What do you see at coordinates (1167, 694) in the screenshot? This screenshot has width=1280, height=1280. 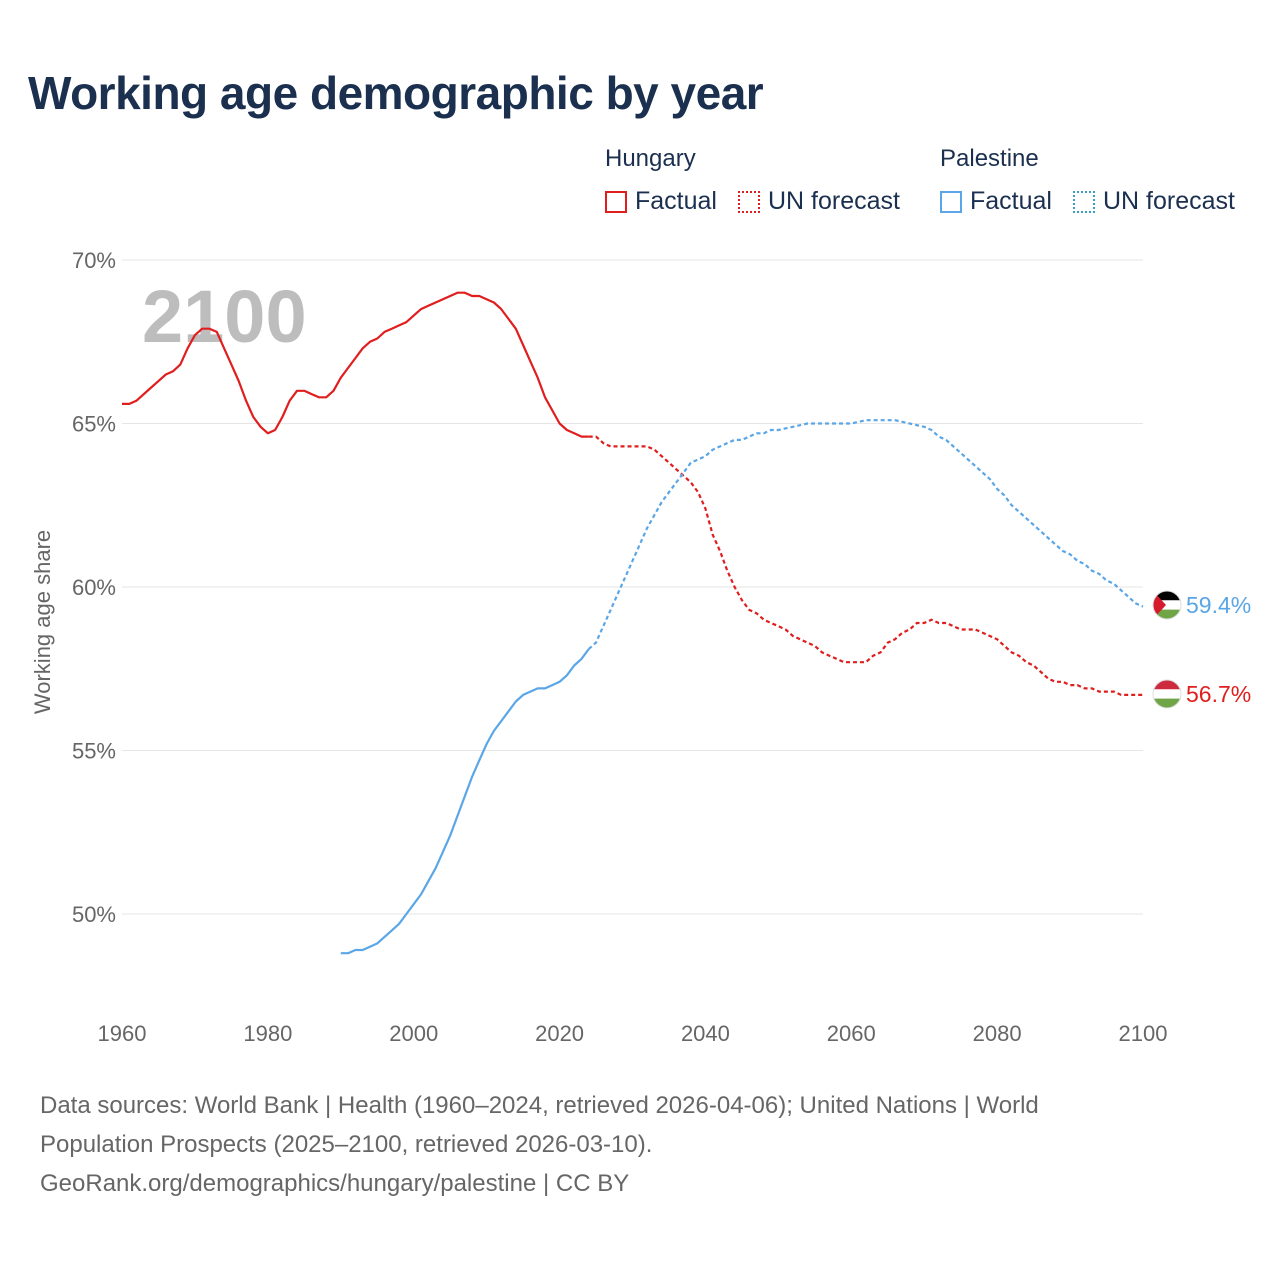 I see `hungary-flag-icon` at bounding box center [1167, 694].